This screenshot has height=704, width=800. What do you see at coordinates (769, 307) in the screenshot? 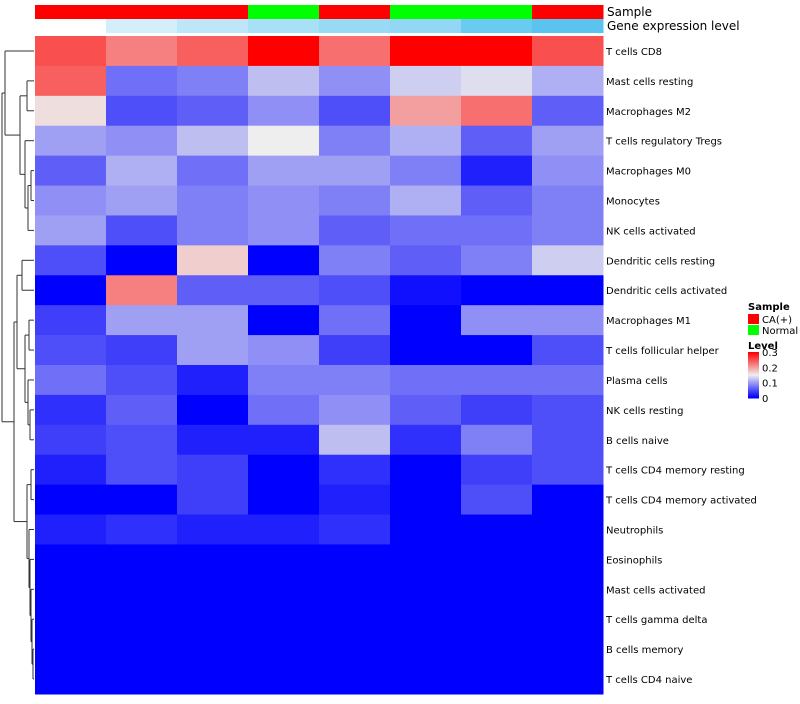
I see `sample-legend-title: Sample` at bounding box center [769, 307].